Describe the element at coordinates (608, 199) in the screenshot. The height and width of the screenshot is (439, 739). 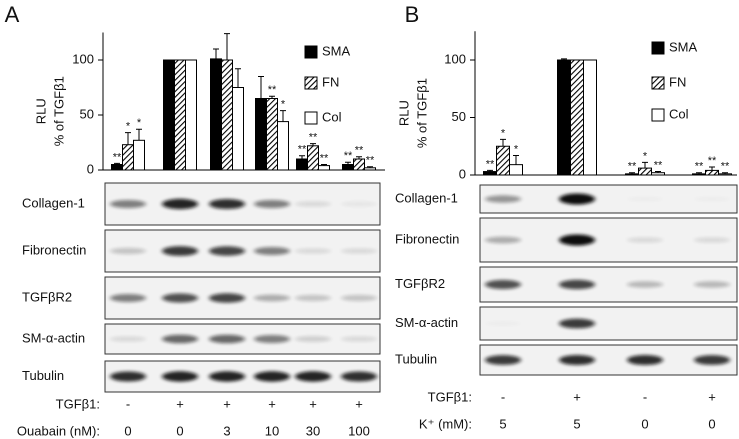
I see `blot` at that location.